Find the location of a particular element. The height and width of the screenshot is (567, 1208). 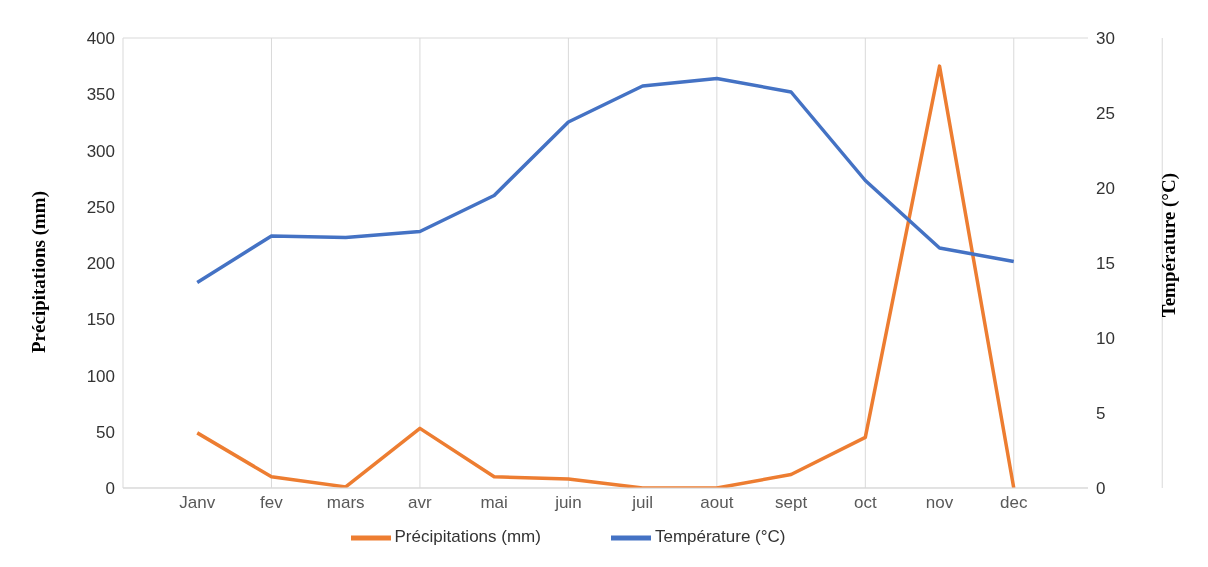

x-tick-label: dec is located at coordinates (1014, 503).